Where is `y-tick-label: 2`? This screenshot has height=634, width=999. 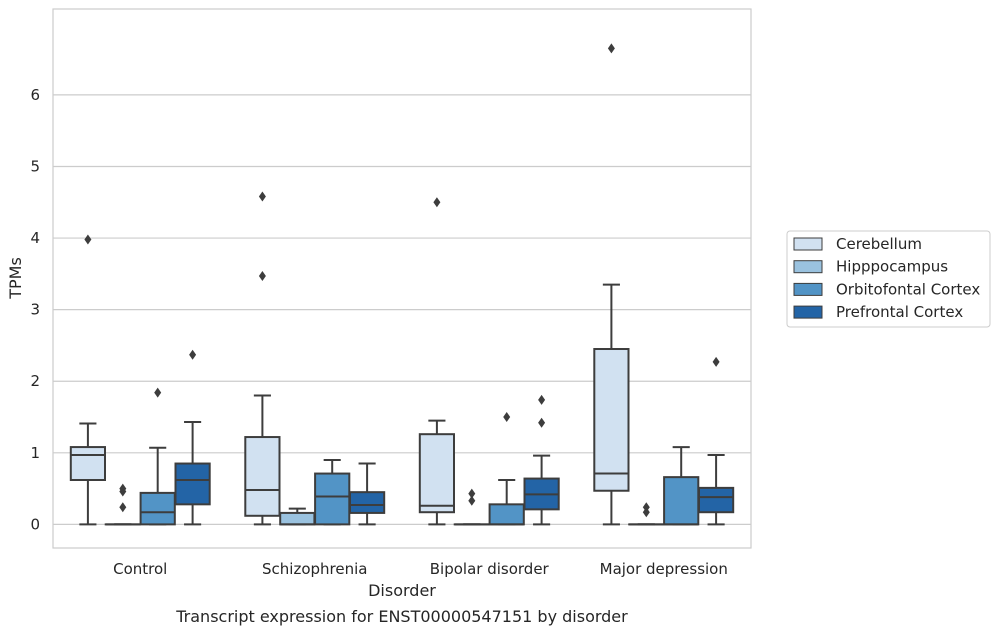
y-tick-label: 2 is located at coordinates (35, 381).